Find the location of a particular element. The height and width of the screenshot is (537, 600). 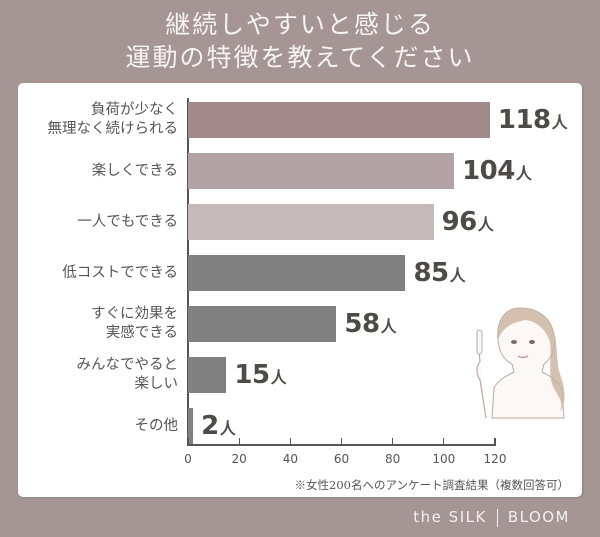

value-number: 104 is located at coordinates (488, 171).